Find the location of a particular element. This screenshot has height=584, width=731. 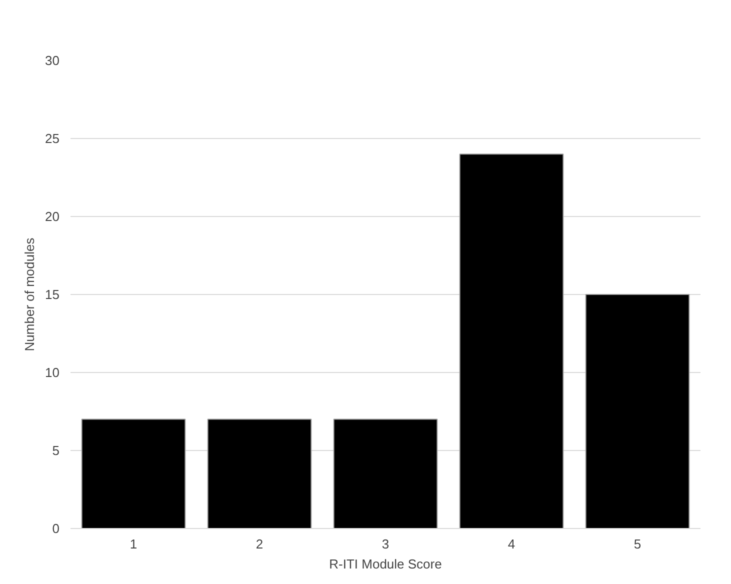

x-tick-label: 4 is located at coordinates (512, 544).